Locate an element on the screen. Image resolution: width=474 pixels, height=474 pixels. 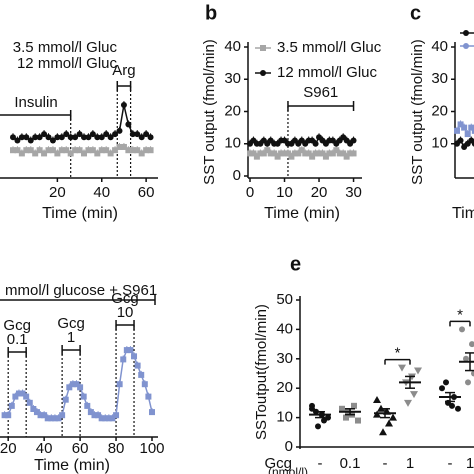
legend-marker is located at coordinates (466, 33).